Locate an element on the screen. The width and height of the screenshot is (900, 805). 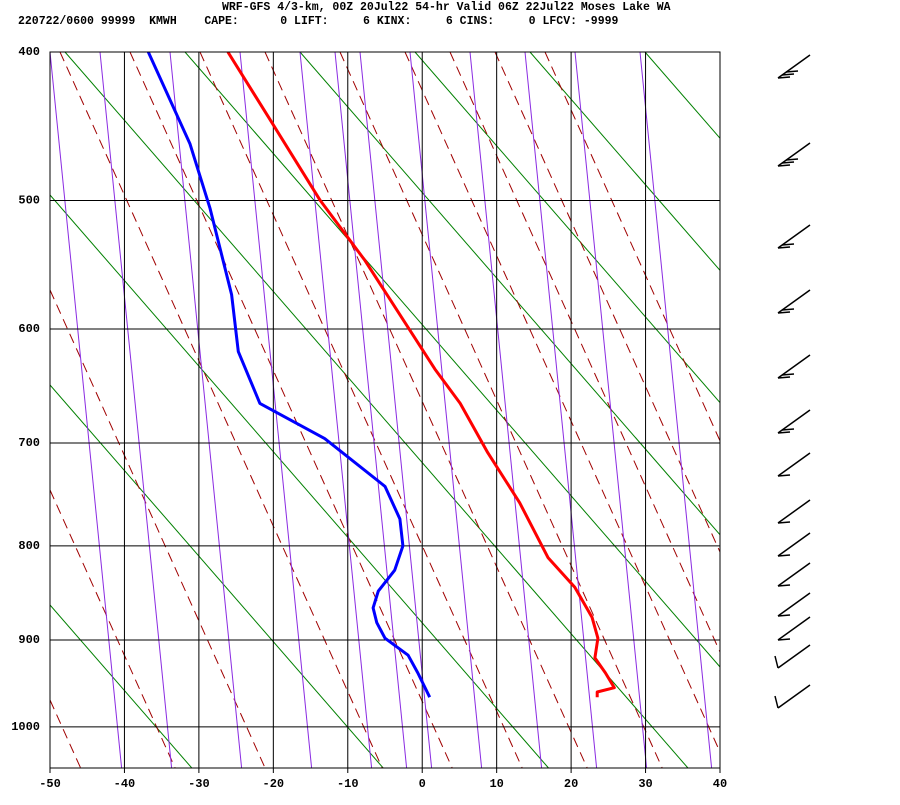
wind-barbs is located at coordinates (792, 381).